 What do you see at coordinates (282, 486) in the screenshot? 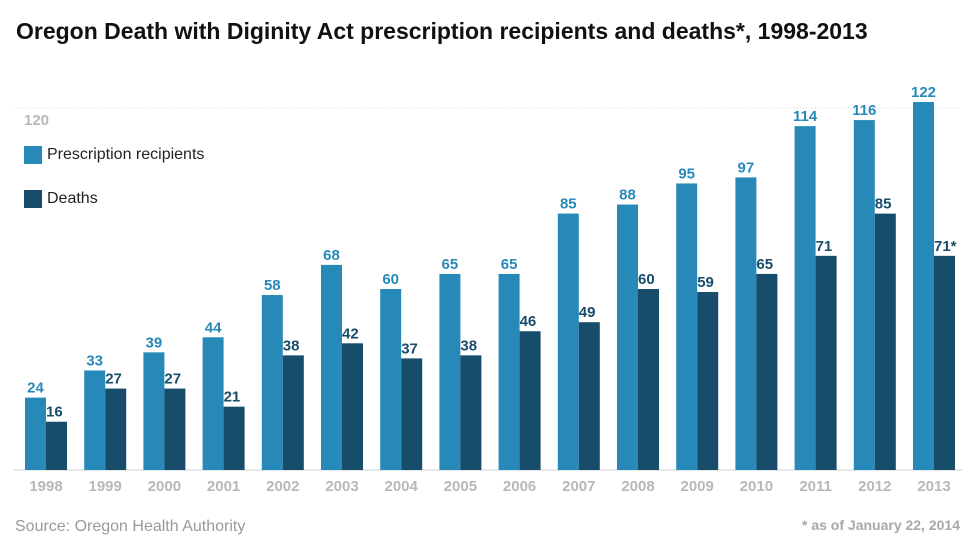
I see `x-tick-label: 2002` at bounding box center [282, 486].